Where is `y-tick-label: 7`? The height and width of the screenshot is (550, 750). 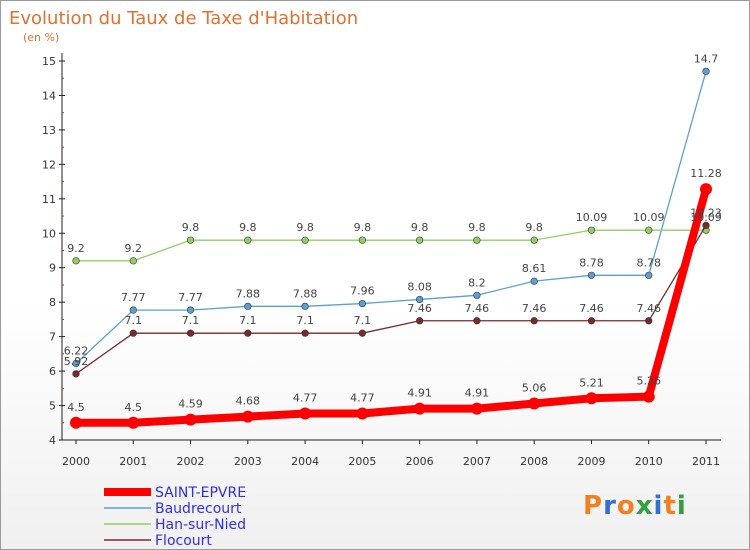
y-tick-label: 7 is located at coordinates (52, 337).